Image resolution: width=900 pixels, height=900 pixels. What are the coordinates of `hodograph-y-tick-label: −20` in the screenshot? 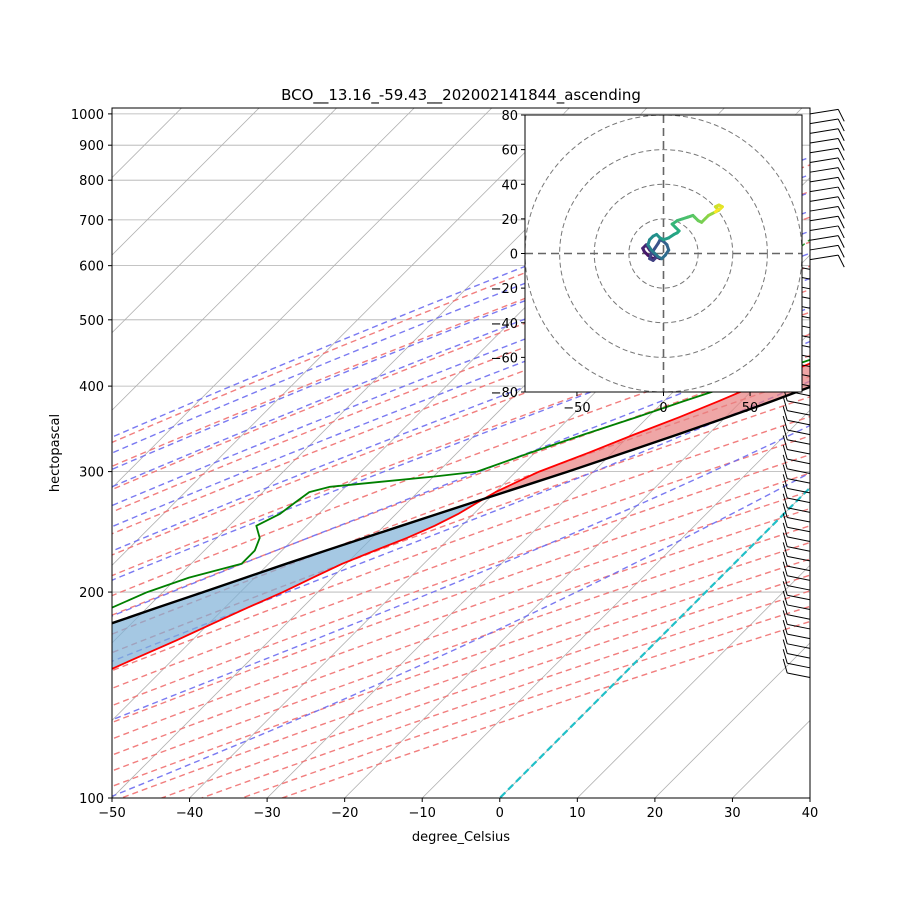 It's located at (504, 289).